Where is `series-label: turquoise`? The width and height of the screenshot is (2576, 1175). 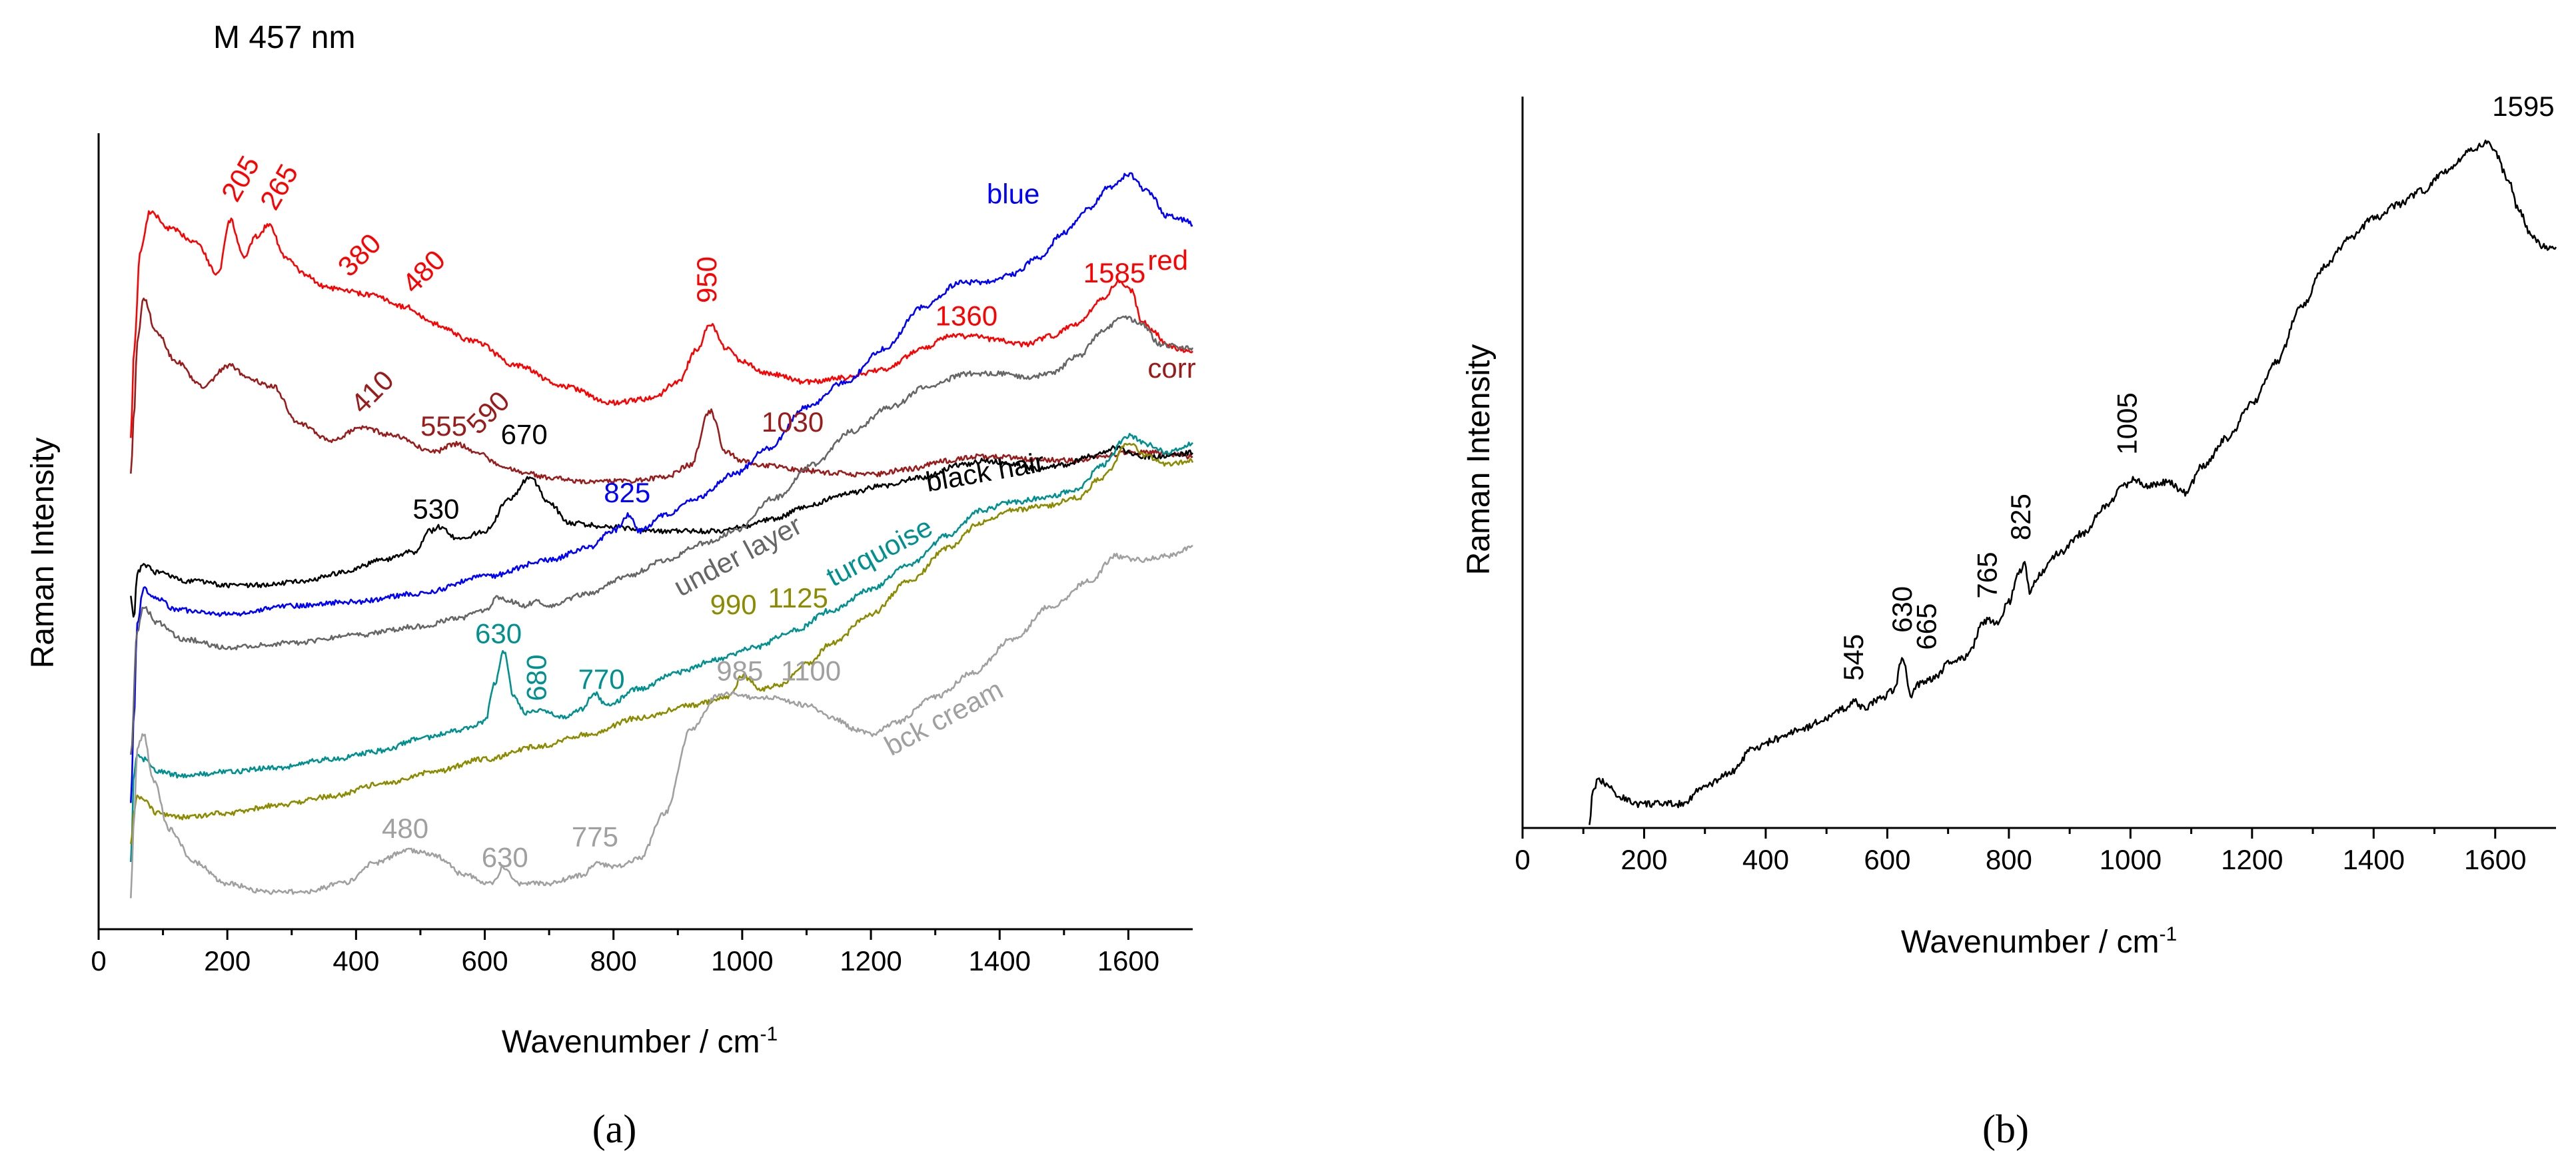
series-label: turquoise is located at coordinates (880, 552).